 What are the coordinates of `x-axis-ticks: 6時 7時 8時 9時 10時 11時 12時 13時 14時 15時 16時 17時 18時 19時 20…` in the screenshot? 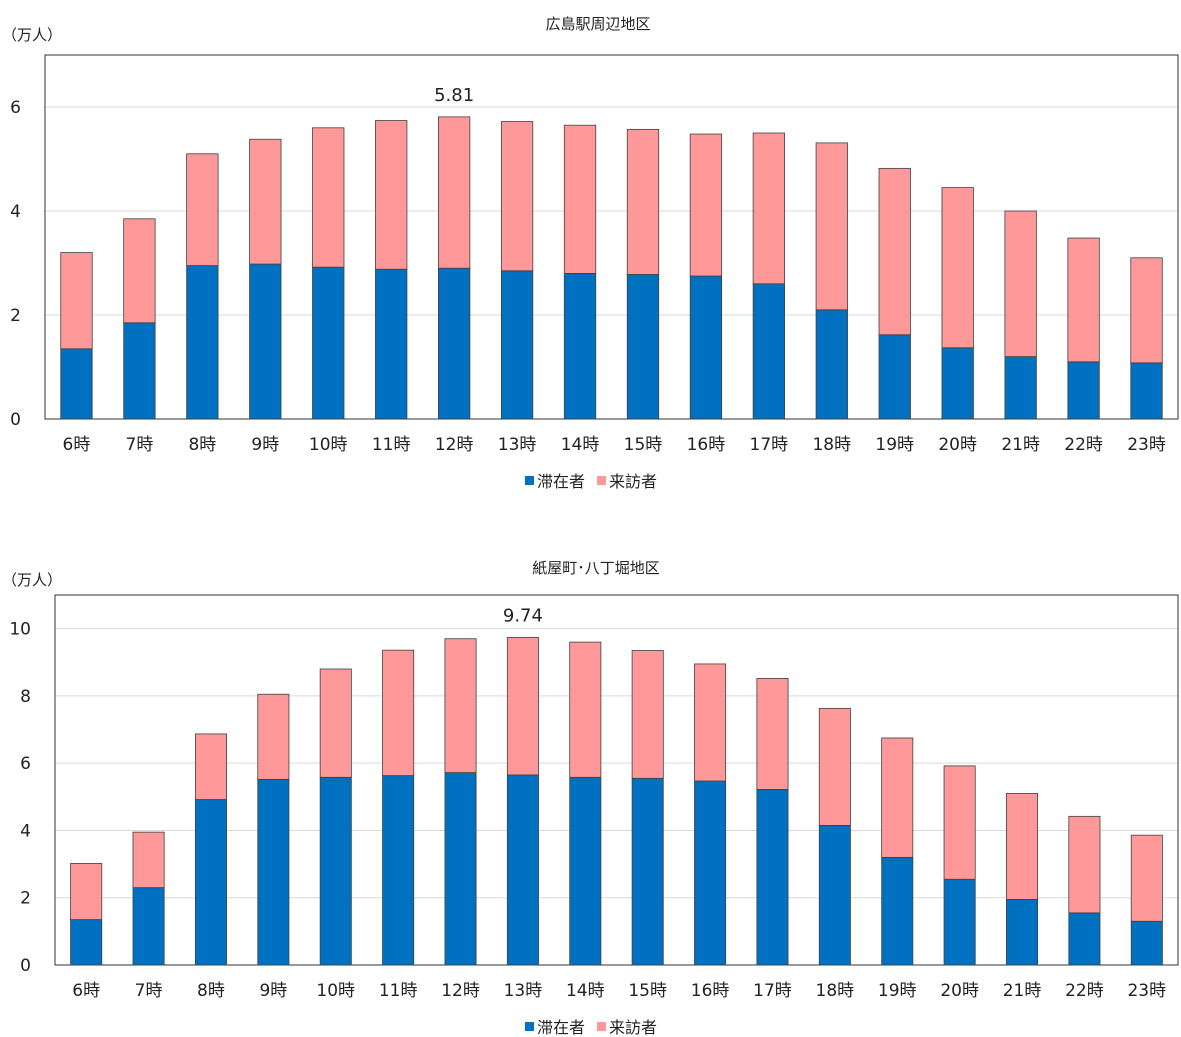 It's located at (614, 445).